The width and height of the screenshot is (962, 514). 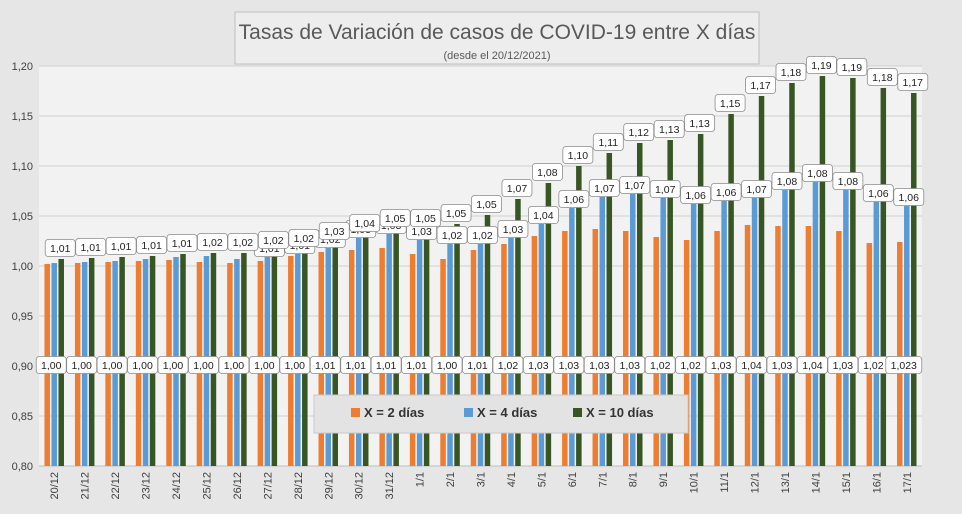 What do you see at coordinates (22, 317) in the screenshot?
I see `y-tick-label: 0,95` at bounding box center [22, 317].